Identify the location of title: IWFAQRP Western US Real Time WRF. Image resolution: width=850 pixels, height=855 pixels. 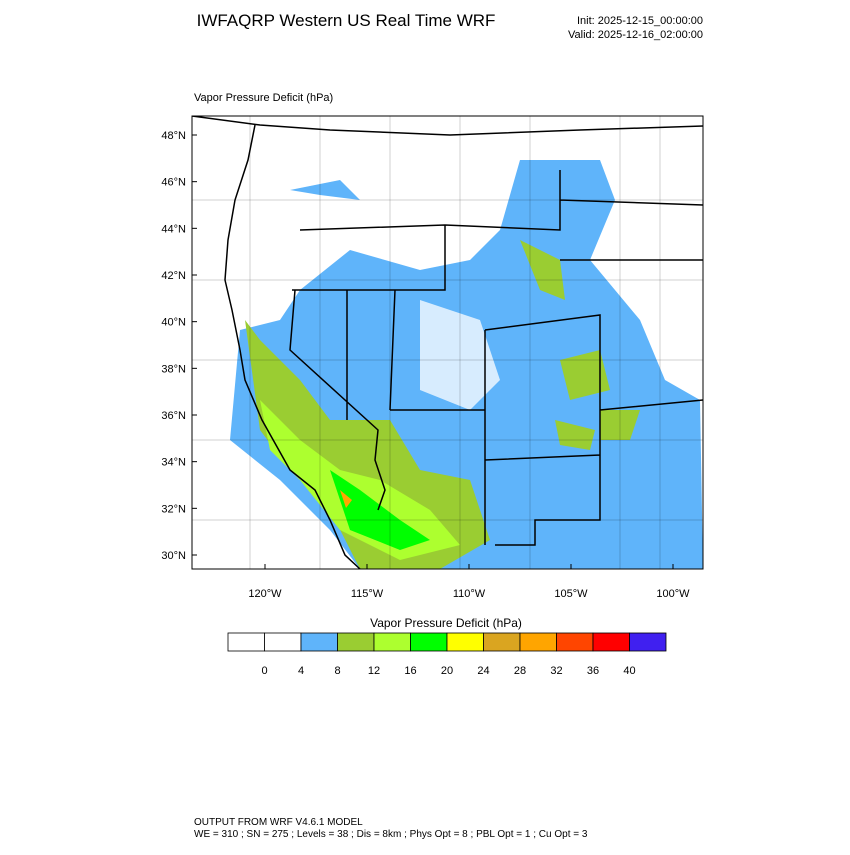
(346, 20).